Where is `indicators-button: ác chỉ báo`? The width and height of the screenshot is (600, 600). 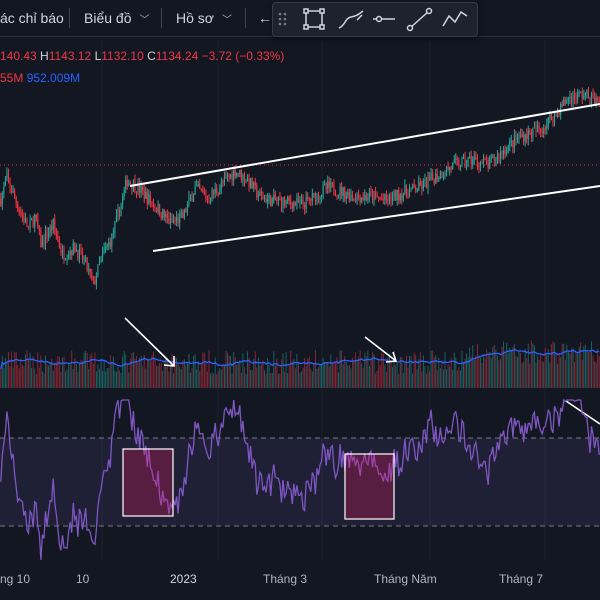
indicators-button: ác chỉ báo is located at coordinates (32, 18).